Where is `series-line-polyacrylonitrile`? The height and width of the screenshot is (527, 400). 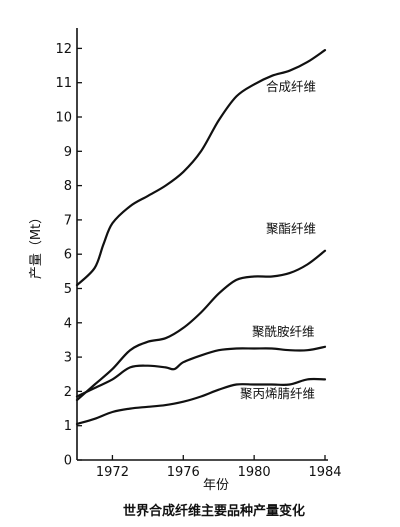 series-line-polyacrylonitrile is located at coordinates (201, 401).